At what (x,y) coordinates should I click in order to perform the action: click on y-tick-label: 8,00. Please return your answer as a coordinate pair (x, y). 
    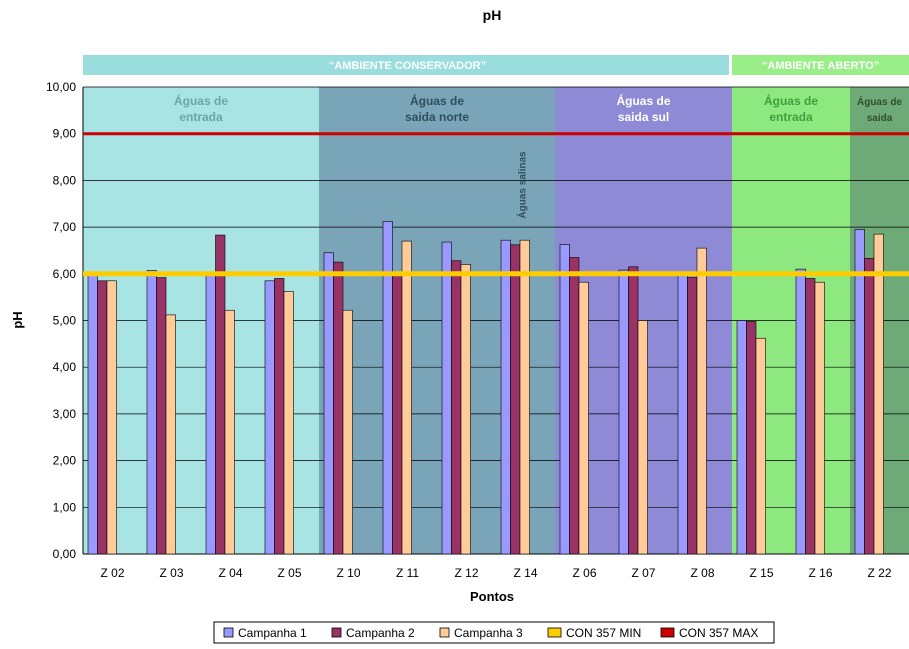
    Looking at the image, I should click on (65, 180).